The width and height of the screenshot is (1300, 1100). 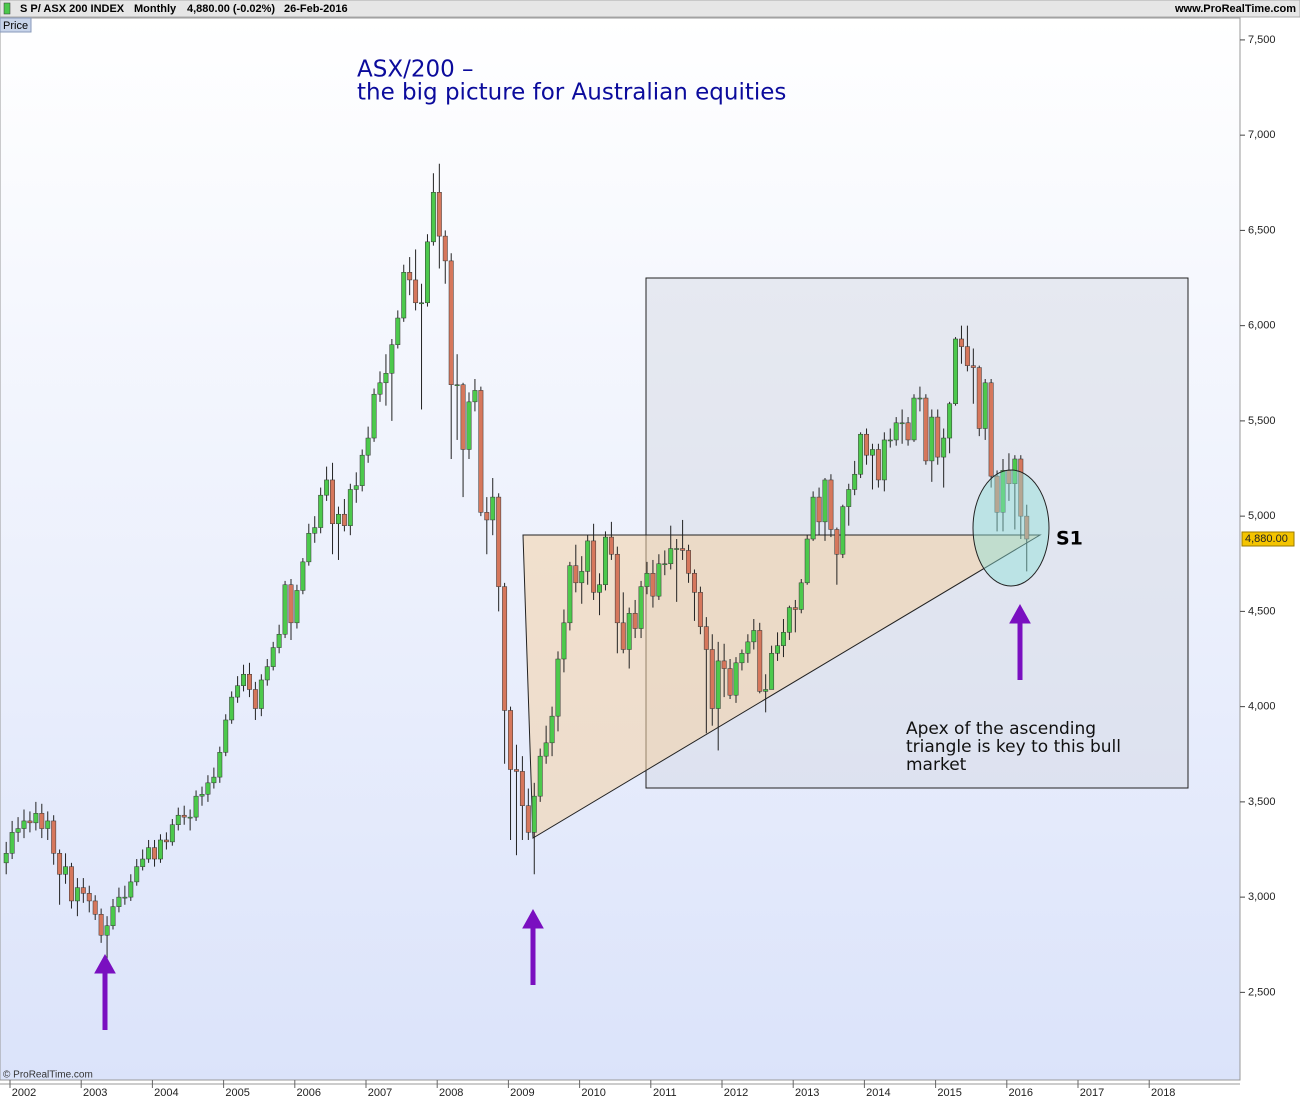 I want to click on x-tick-label: 2013, so click(x=807, y=1093).